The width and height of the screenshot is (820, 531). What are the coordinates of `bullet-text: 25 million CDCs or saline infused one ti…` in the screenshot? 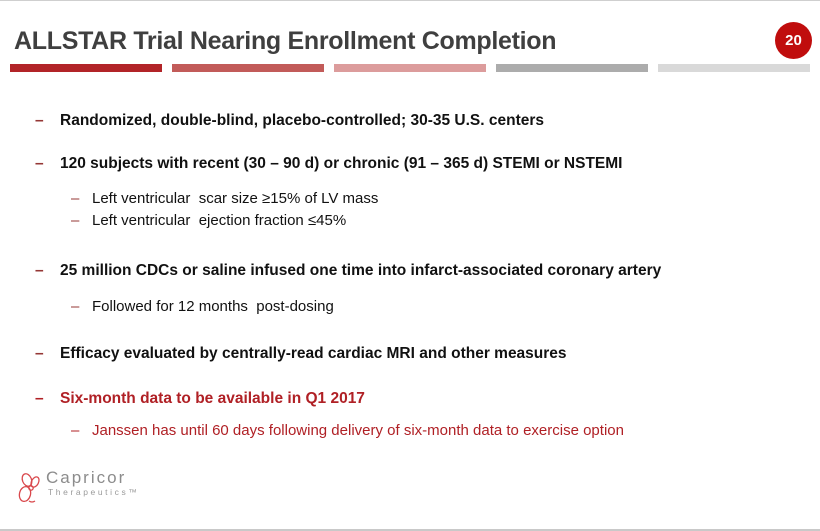 It's located at (361, 270).